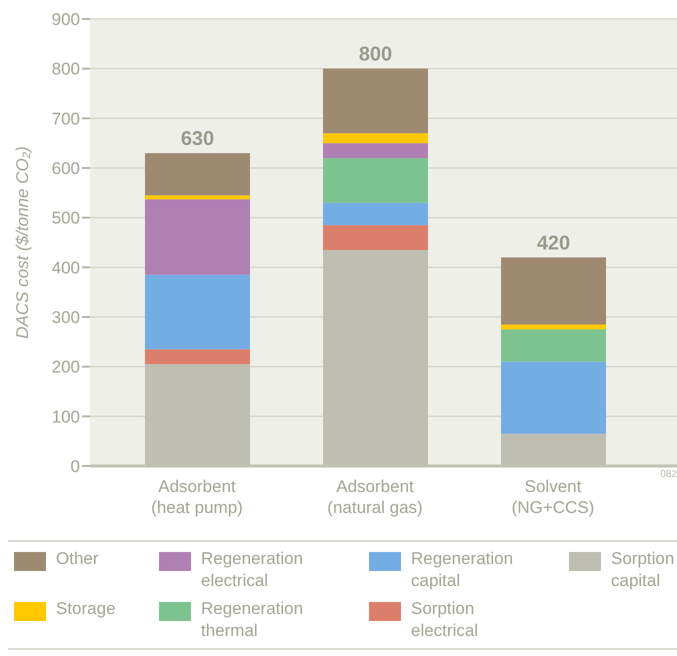  I want to click on y-tick-label: 500, so click(66, 218).